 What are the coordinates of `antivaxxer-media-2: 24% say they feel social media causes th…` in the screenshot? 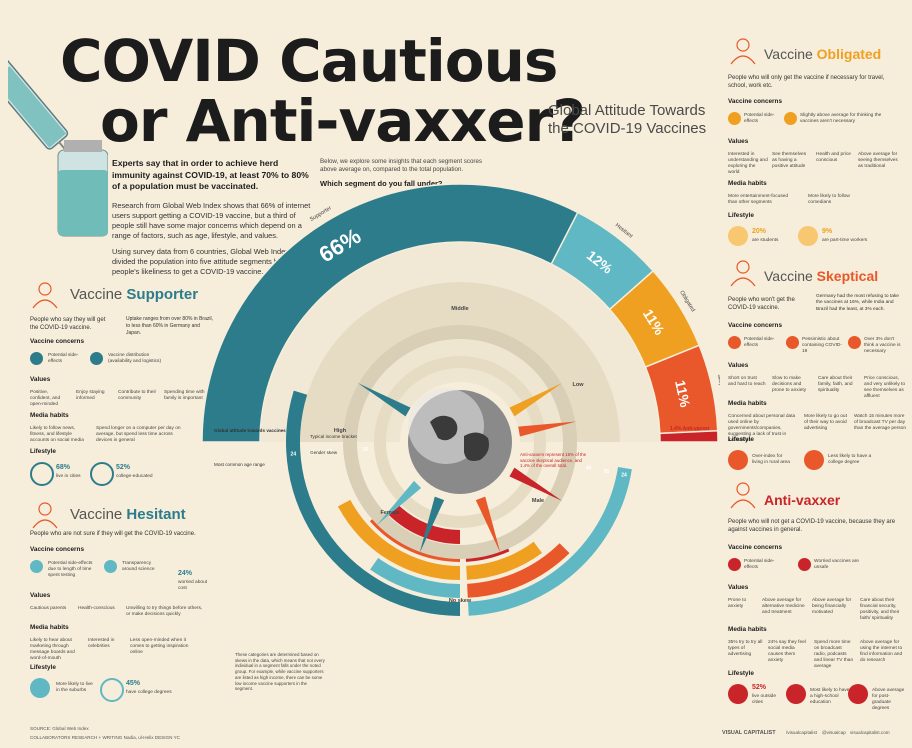 It's located at (787, 651).